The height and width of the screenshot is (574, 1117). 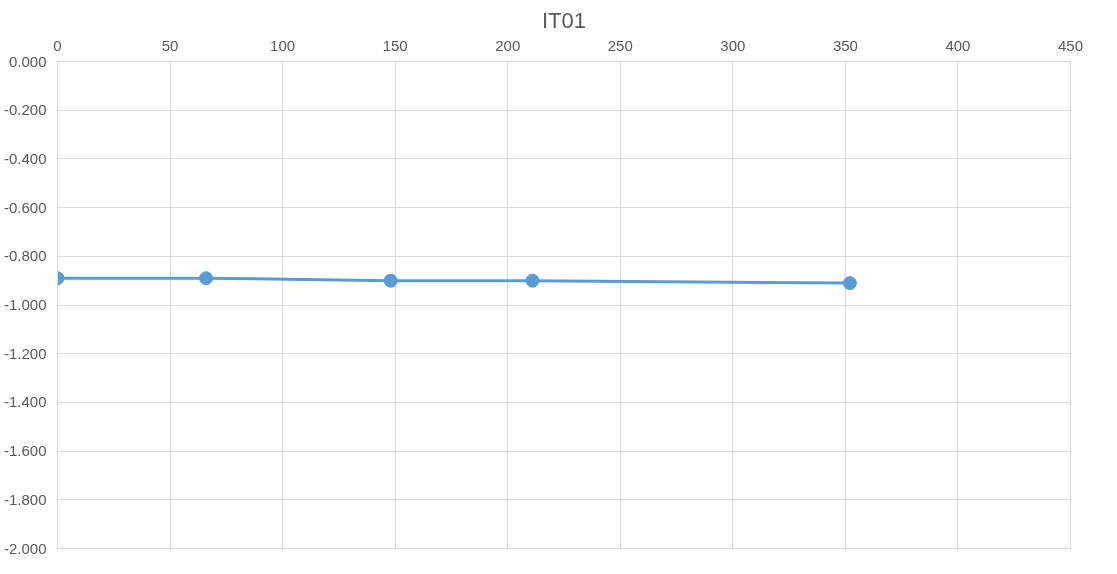 What do you see at coordinates (25, 110) in the screenshot?
I see `y-tick-label: -0.200` at bounding box center [25, 110].